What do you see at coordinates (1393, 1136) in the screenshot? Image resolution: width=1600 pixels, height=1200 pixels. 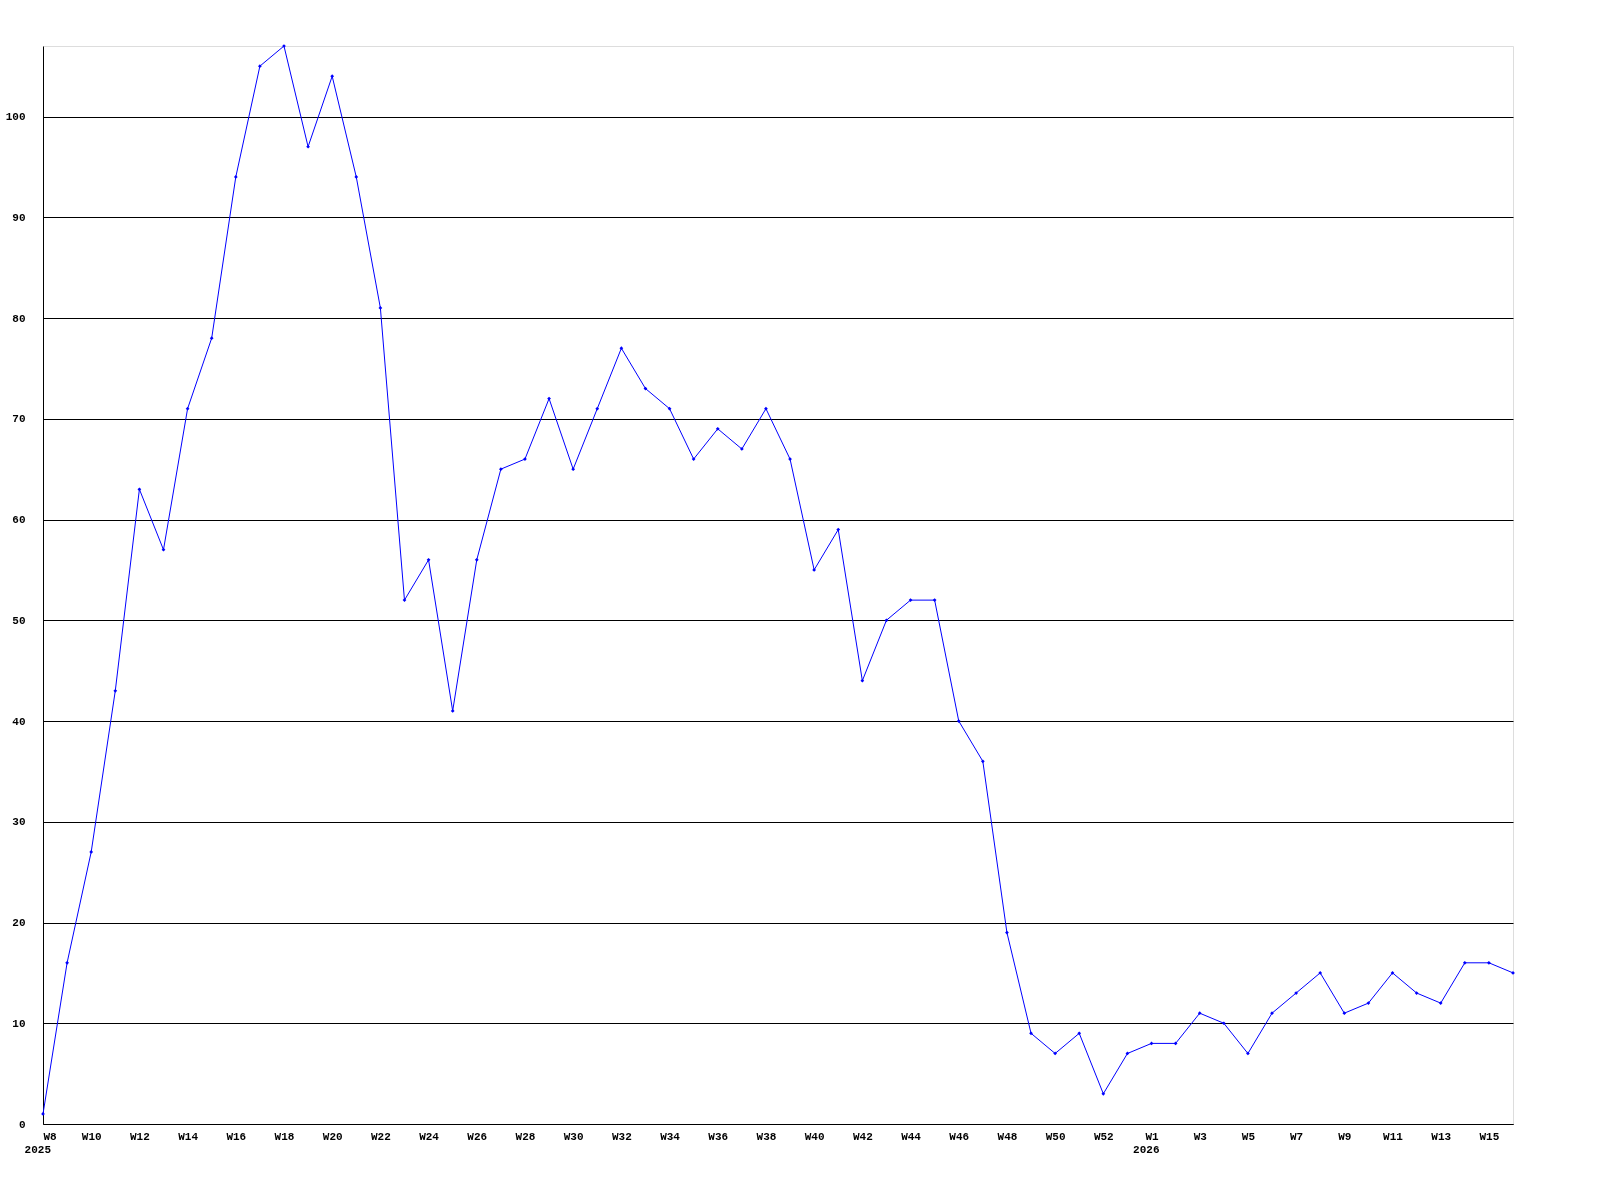 I see `x-tick-label: W11` at bounding box center [1393, 1136].